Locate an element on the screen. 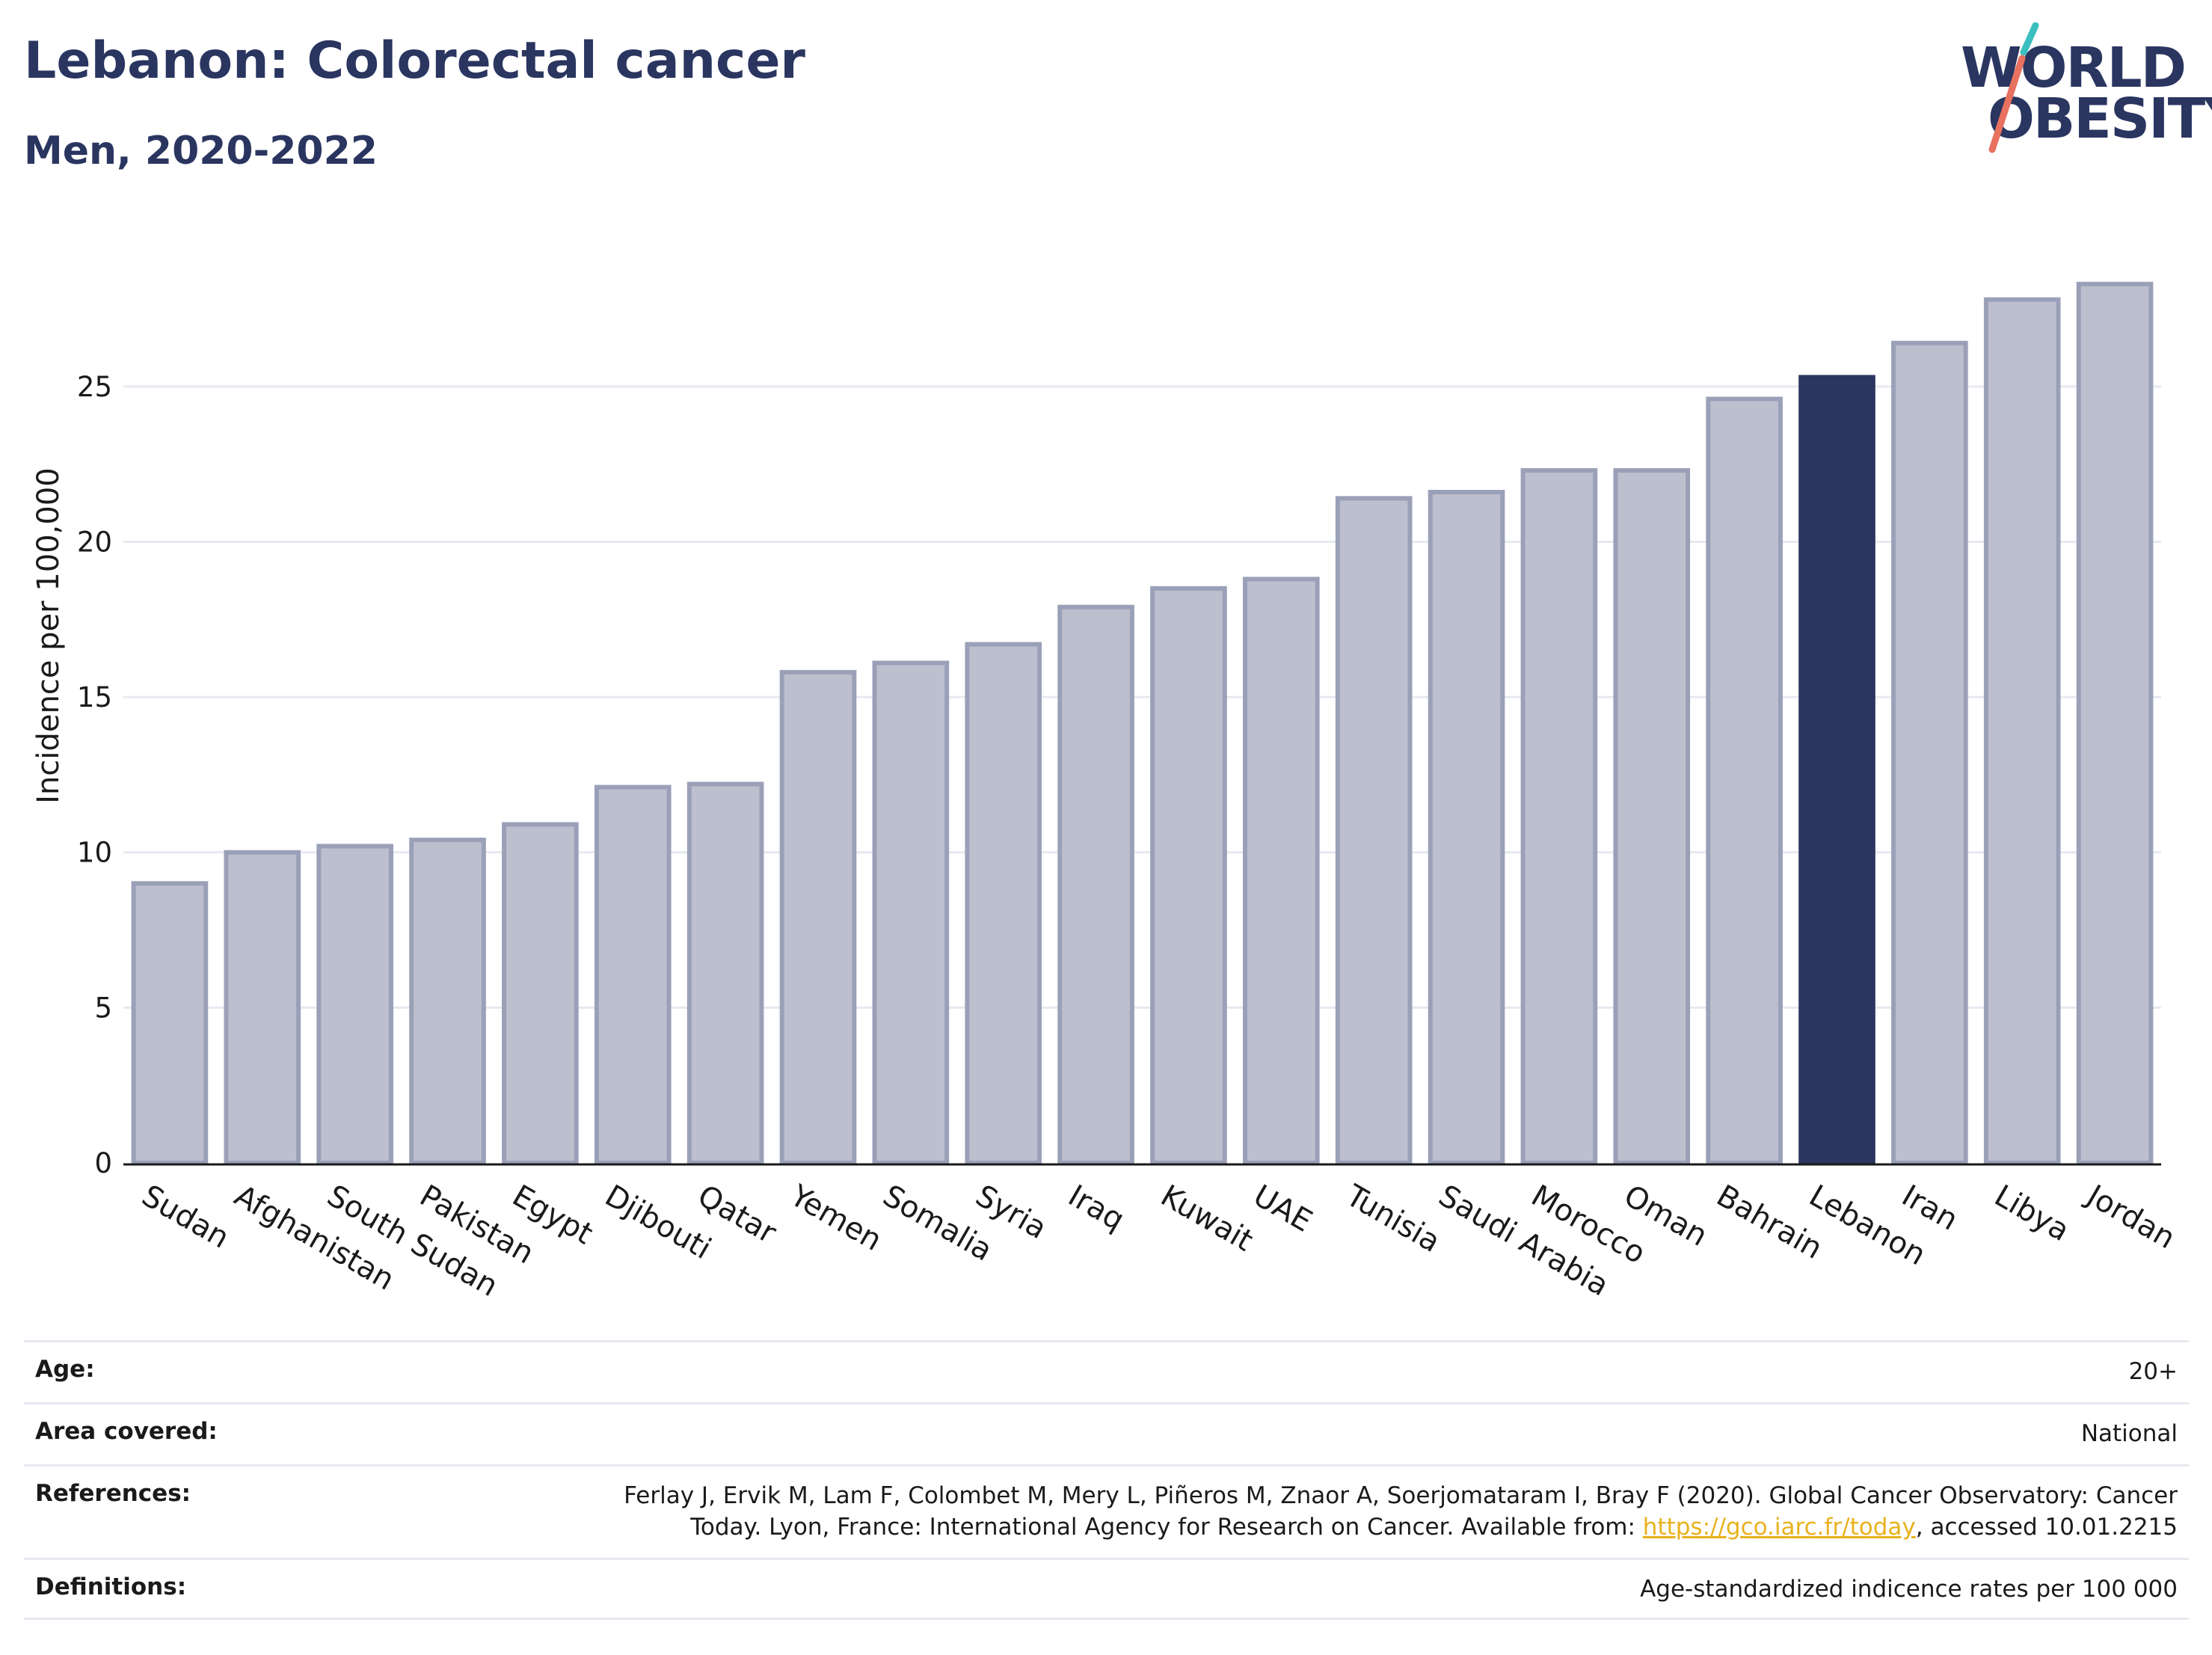 The width and height of the screenshot is (2212, 1655). bar-saudi-arabia is located at coordinates (1466, 827).